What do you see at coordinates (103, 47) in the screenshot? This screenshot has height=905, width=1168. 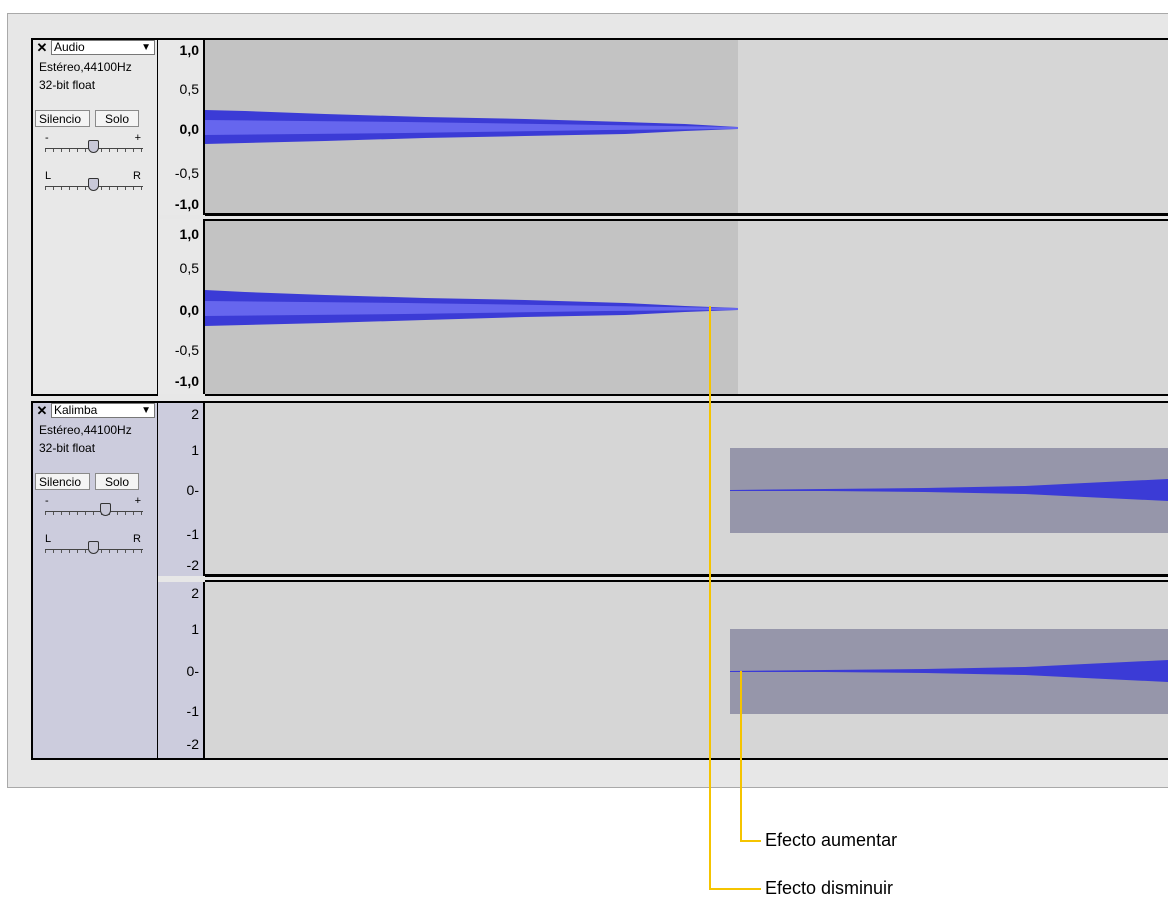 I see `track-name-menu: Audio ▼` at bounding box center [103, 47].